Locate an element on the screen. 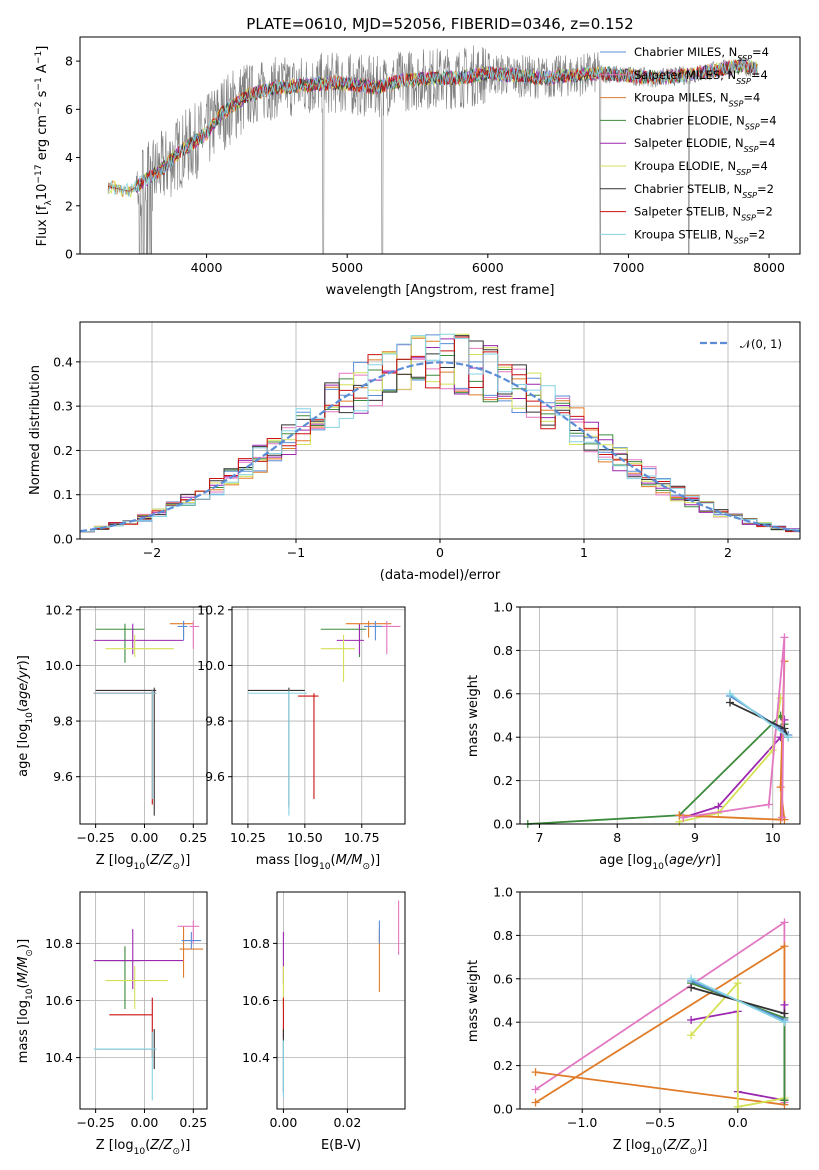  x-axis-label: wavelength [Angstrom, rest frame] is located at coordinates (440, 290).